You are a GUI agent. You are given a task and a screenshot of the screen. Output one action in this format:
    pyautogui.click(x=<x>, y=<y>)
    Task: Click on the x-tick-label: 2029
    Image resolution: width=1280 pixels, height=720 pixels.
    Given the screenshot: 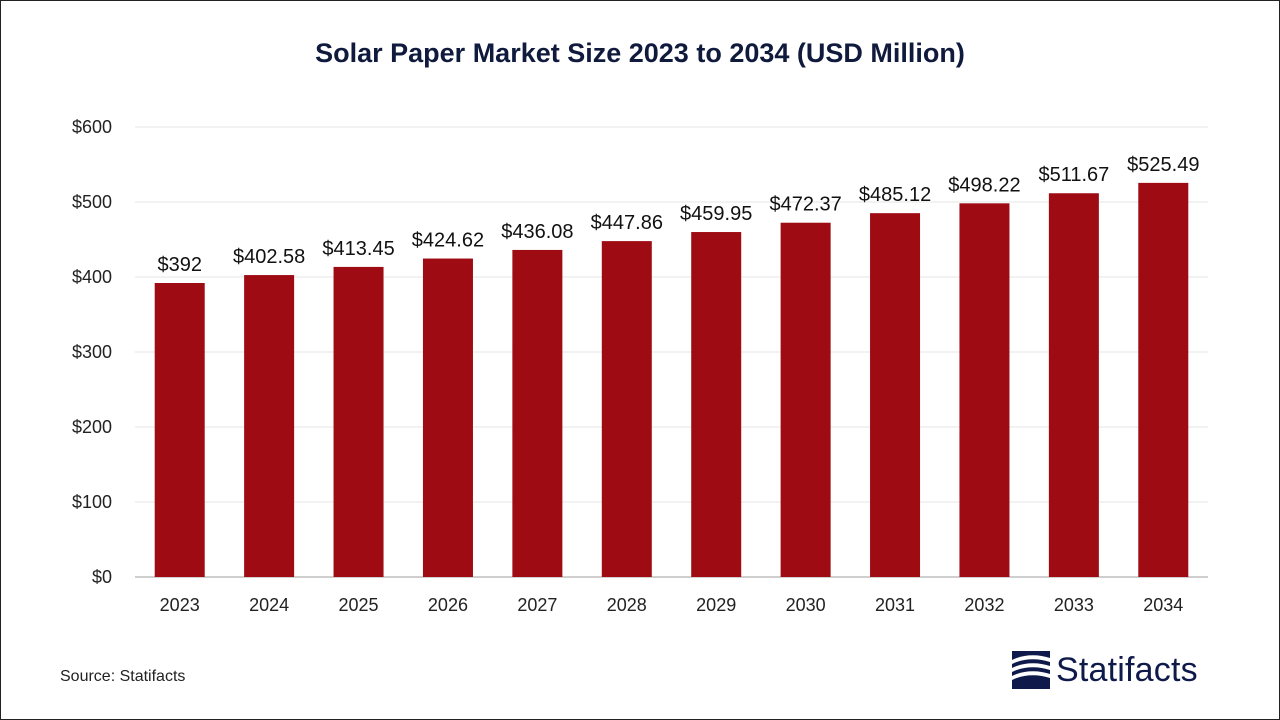 What is the action you would take?
    pyautogui.click(x=716, y=605)
    